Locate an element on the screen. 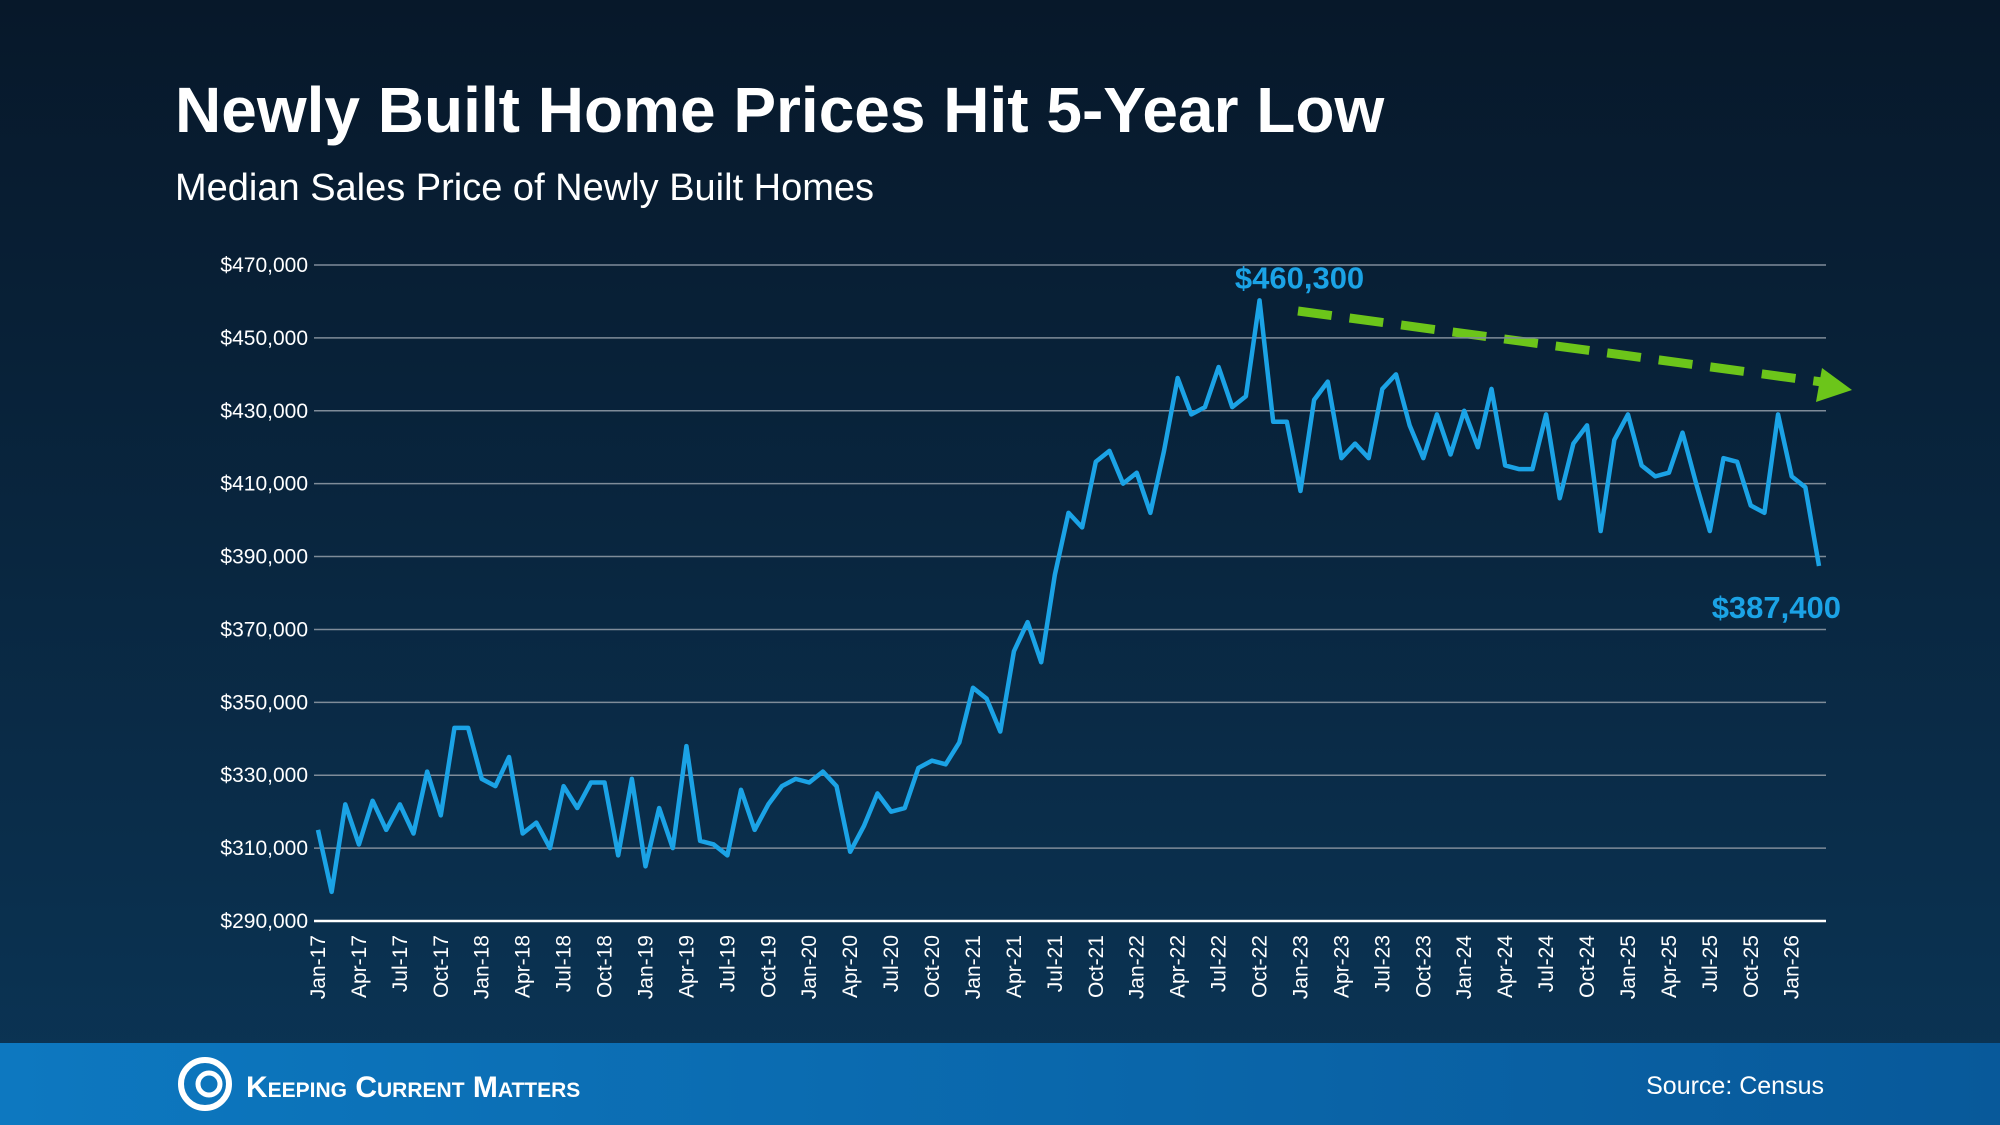 This screenshot has height=1125, width=2000. x-tick-label: Jul-21 is located at coordinates (1055, 963).